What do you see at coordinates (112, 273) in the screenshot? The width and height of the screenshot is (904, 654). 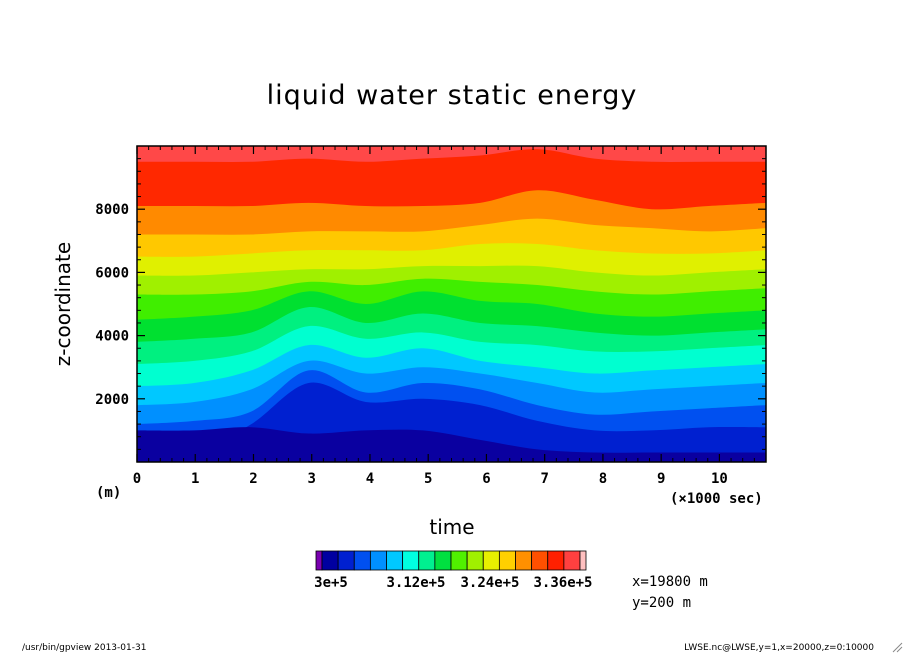 I see `y-tick-label: 6000` at bounding box center [112, 273].